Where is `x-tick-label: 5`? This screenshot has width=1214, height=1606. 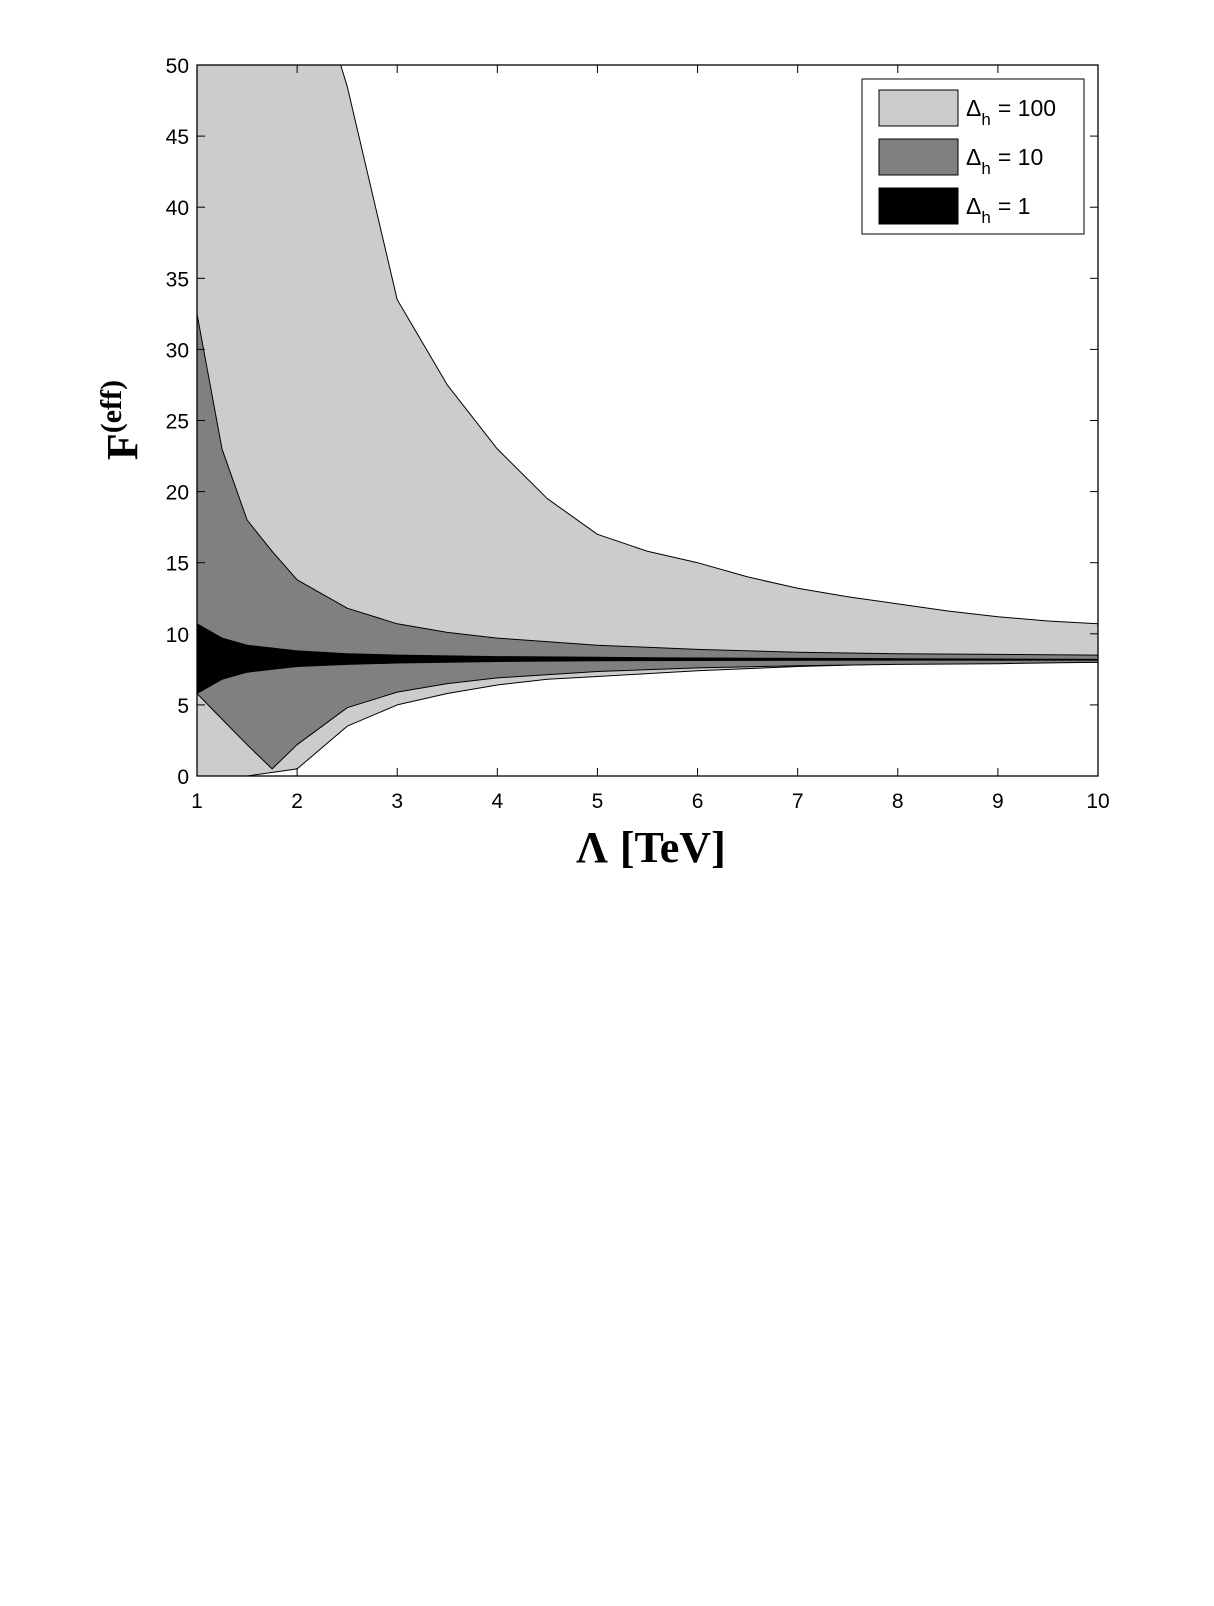
x-tick-label: 5 is located at coordinates (598, 801).